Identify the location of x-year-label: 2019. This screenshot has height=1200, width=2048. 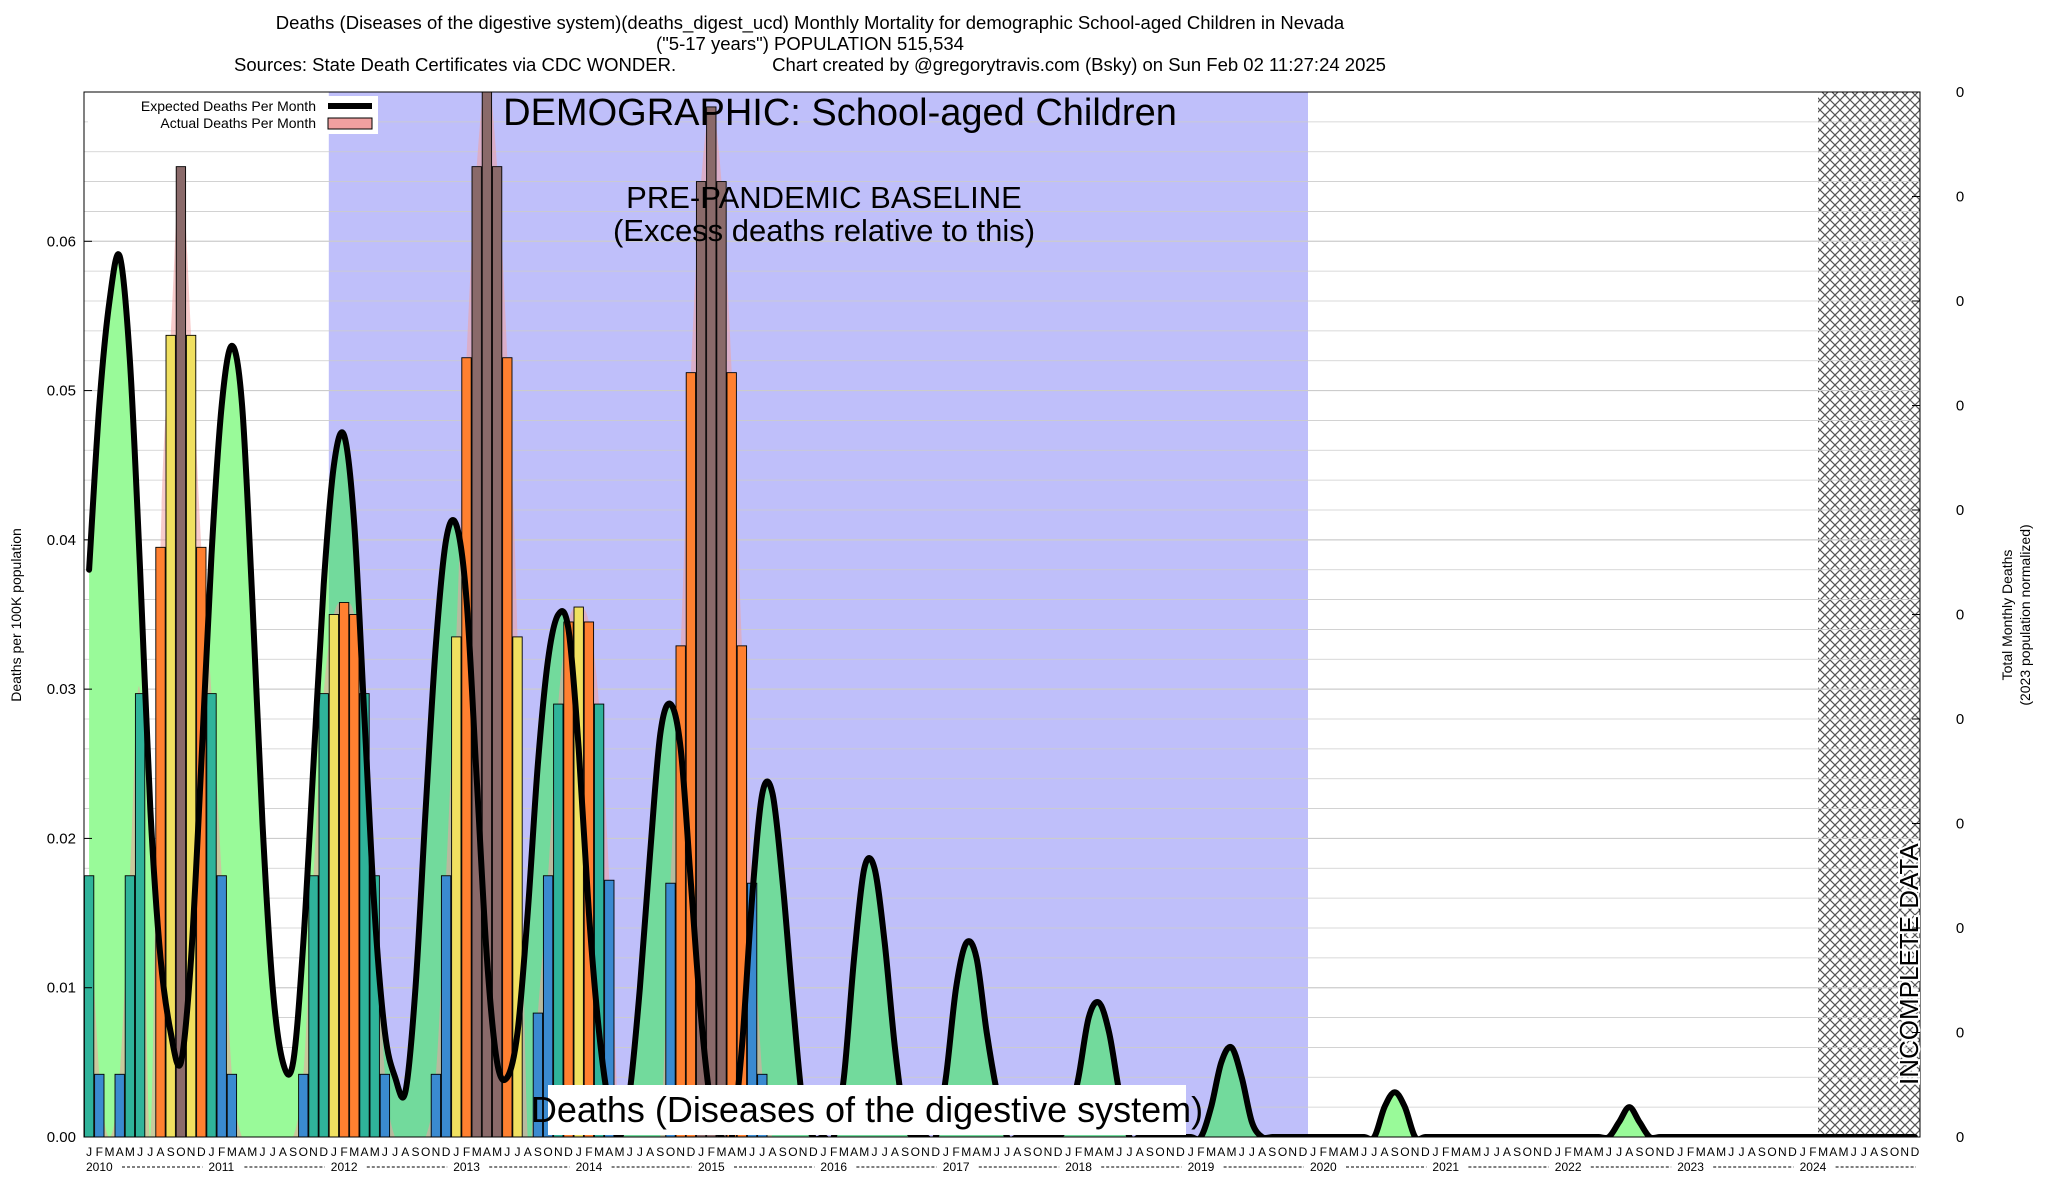
(1201, 1167).